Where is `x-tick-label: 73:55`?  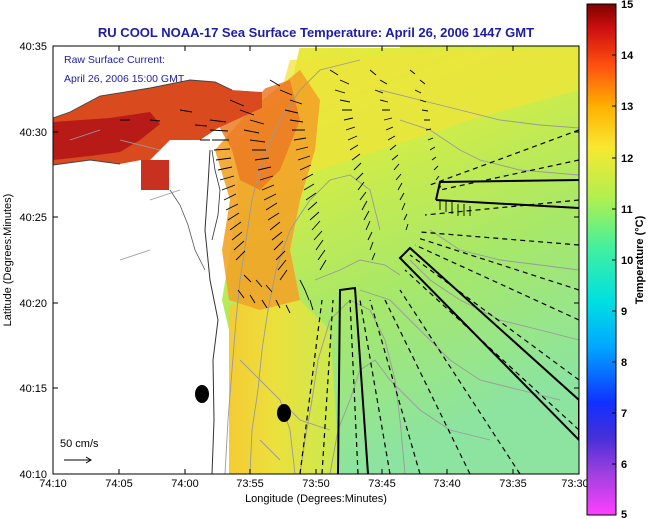 x-tick-label: 73:55 is located at coordinates (250, 484).